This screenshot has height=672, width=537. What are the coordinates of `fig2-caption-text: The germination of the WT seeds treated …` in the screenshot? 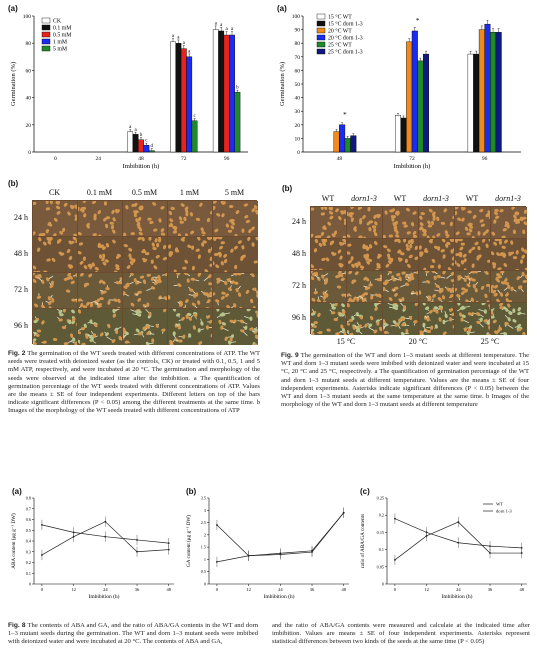 It's located at (134, 382).